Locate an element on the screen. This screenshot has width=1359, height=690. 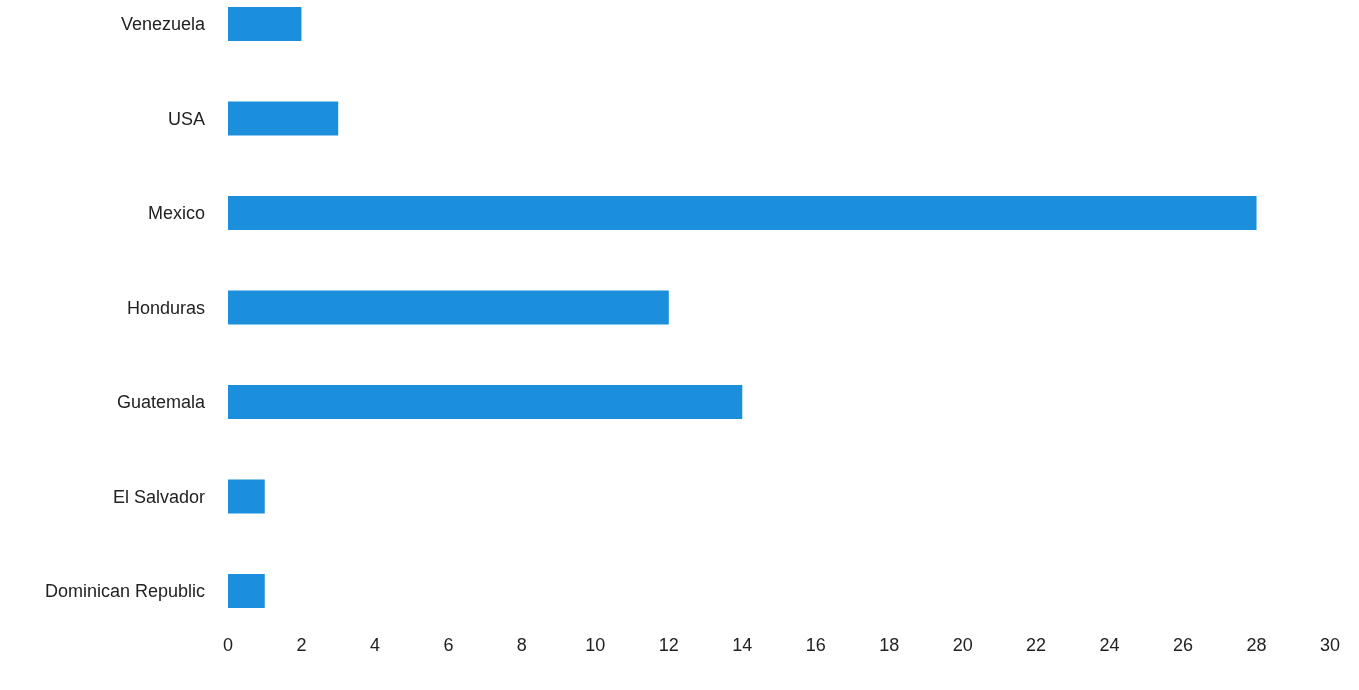
y-tick-label: USA is located at coordinates (186, 118).